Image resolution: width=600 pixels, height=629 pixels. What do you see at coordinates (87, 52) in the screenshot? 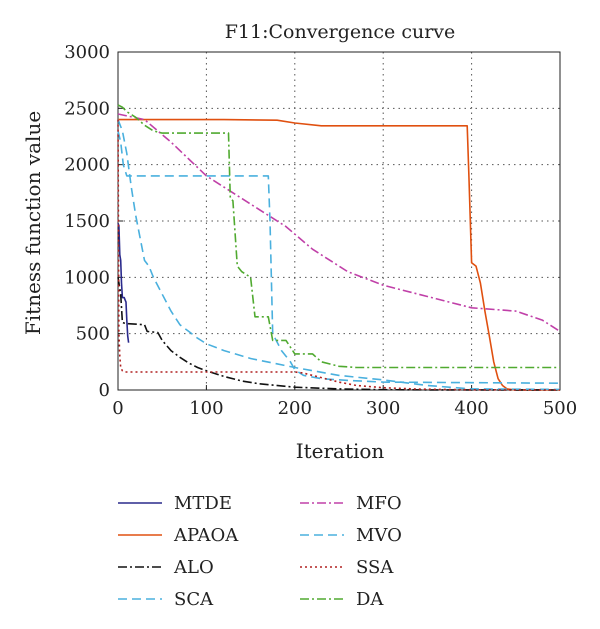
I see `y-tick-label-3000: 3000` at bounding box center [87, 52].